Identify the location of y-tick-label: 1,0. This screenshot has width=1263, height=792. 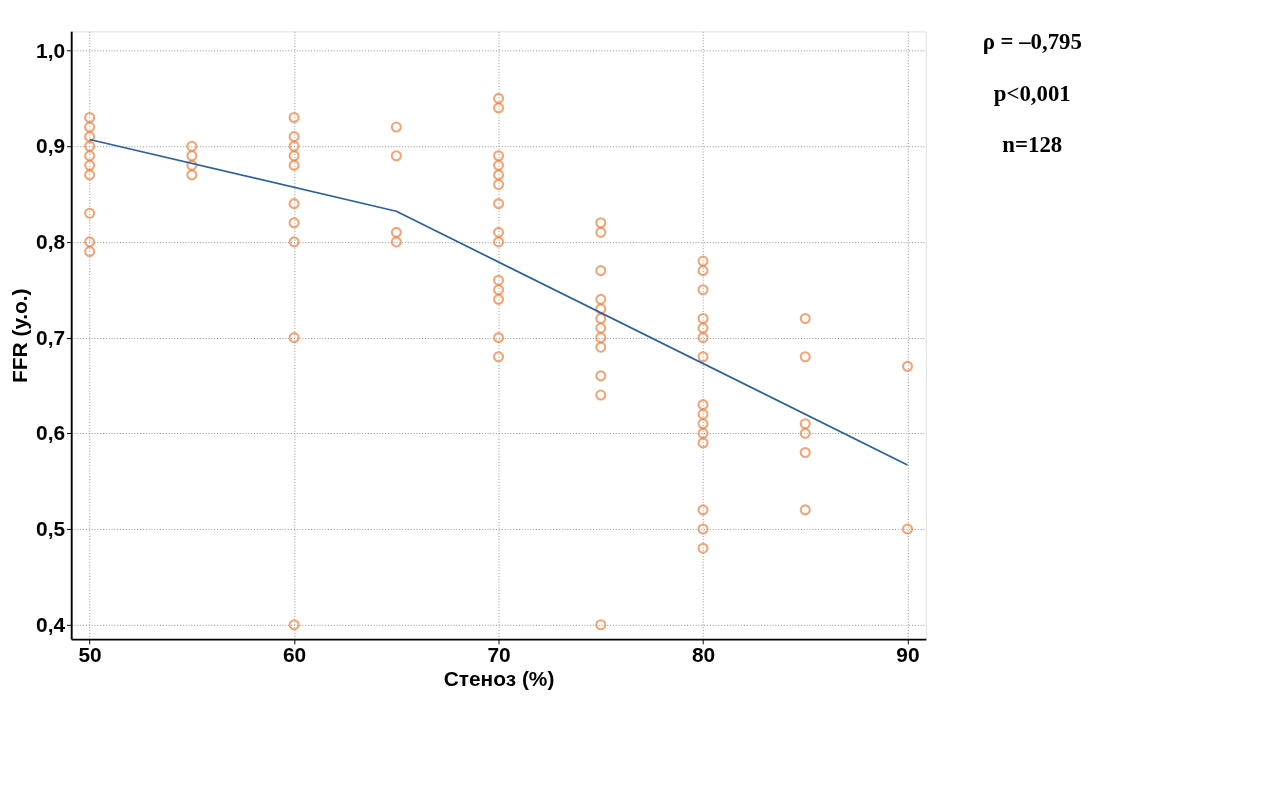
(51, 50).